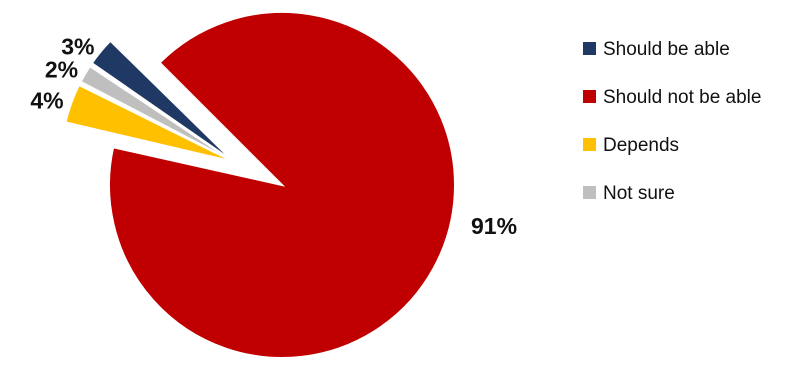 The width and height of the screenshot is (803, 367). Describe the element at coordinates (589, 192) in the screenshot. I see `legend-swatch-not-sure` at that location.